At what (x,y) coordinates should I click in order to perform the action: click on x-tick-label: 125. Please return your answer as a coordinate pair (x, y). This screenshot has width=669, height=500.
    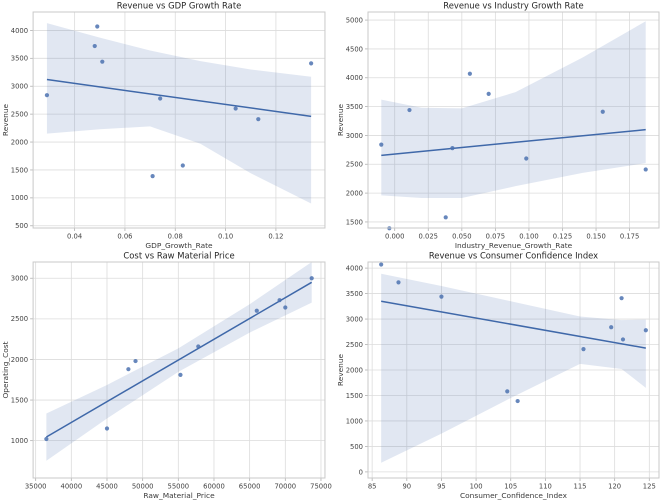
    Looking at the image, I should click on (649, 487).